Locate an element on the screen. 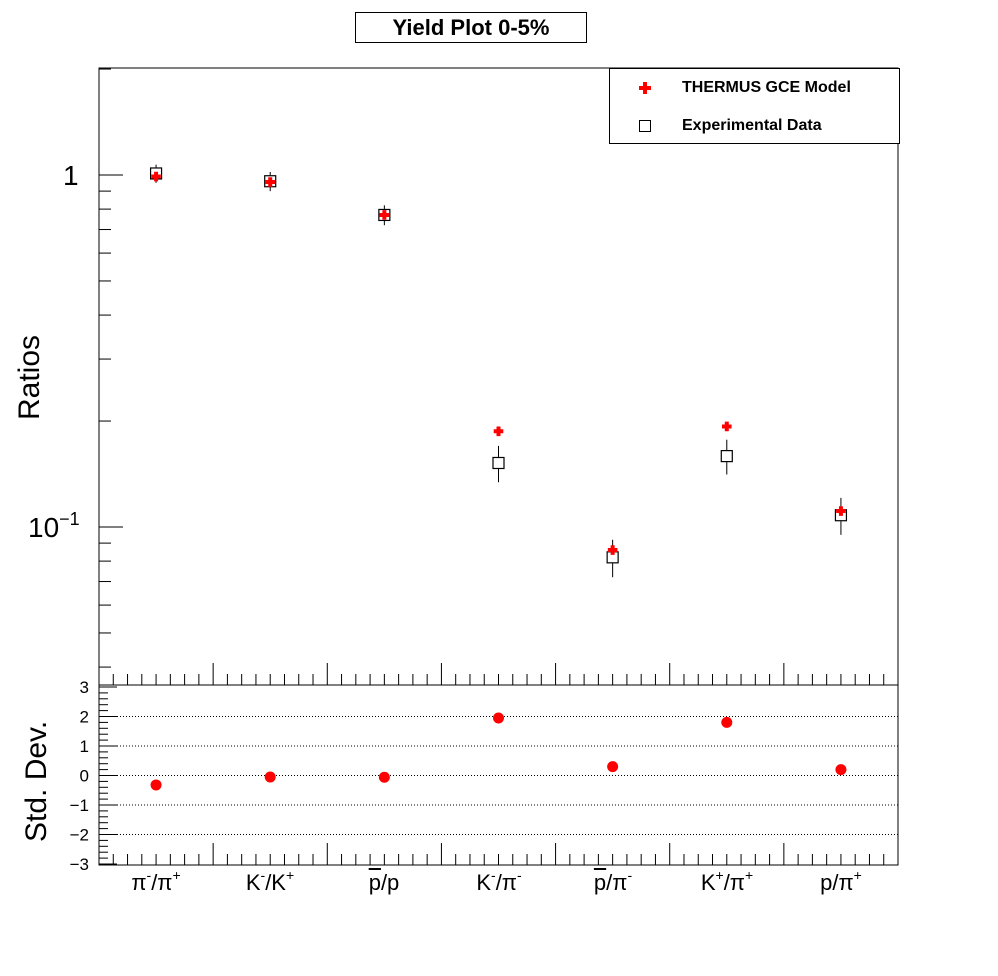  chart-title: Yield Plot 0-5% is located at coordinates (471, 27).